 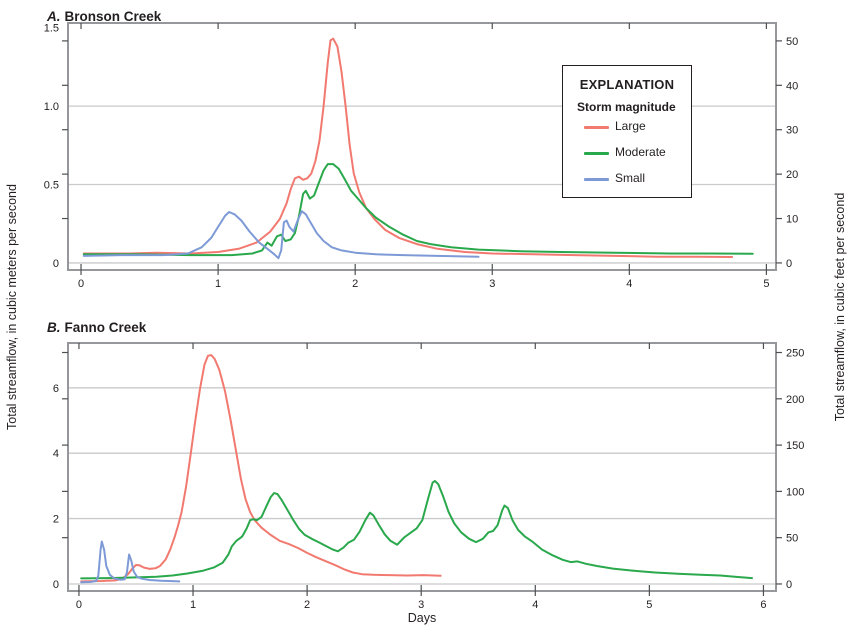 I want to click on panel-a-series-moderate-line, so click(x=418, y=210).